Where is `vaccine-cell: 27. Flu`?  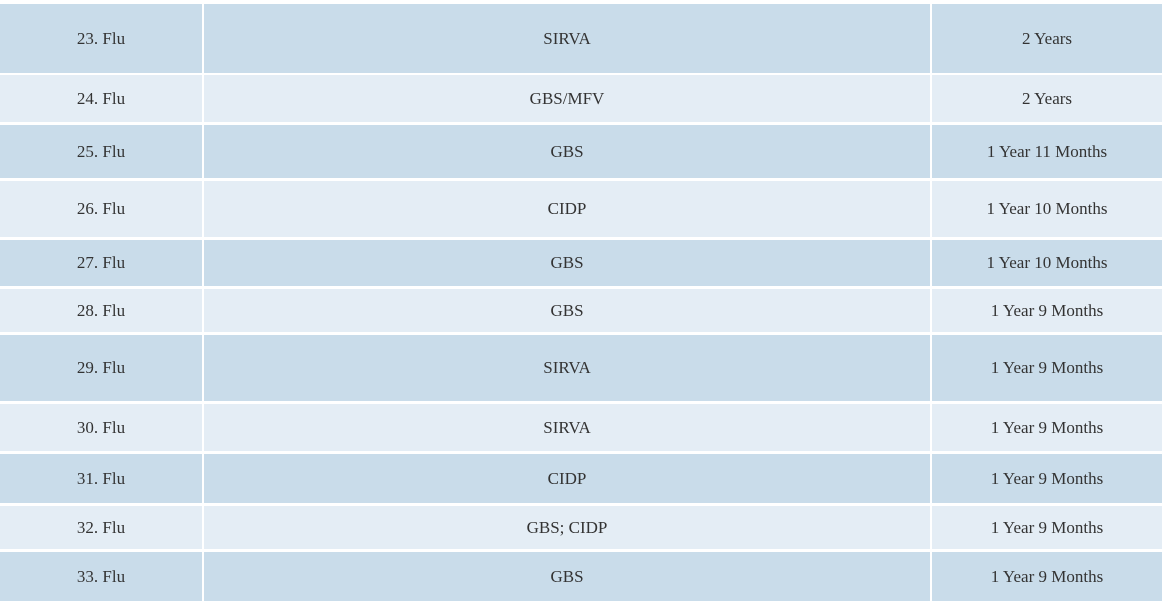
vaccine-cell: 27. Flu is located at coordinates (101, 263).